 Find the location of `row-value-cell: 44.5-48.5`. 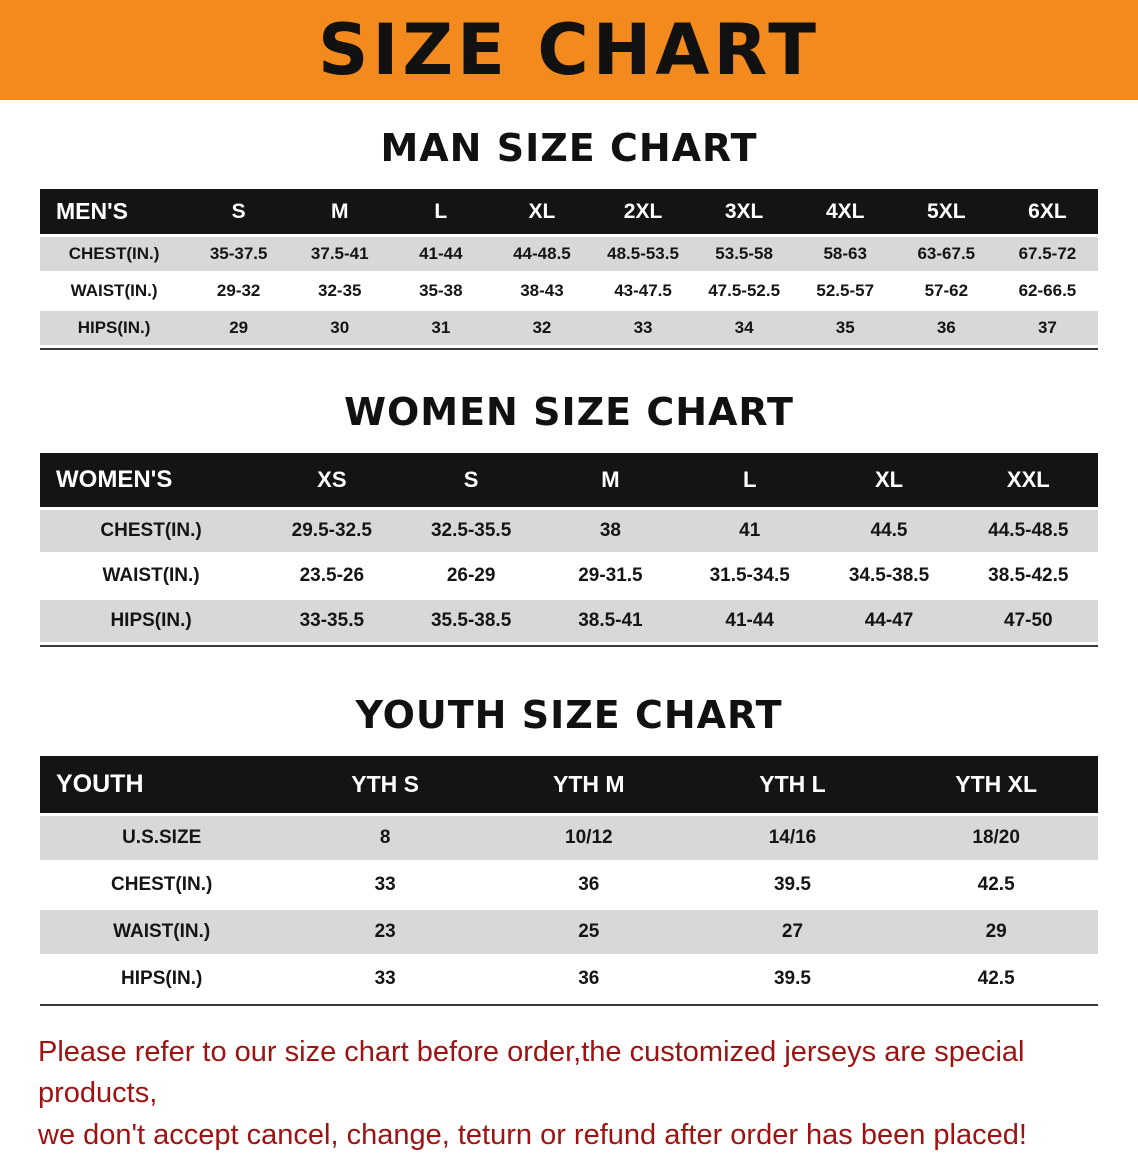

row-value-cell: 44.5-48.5 is located at coordinates (1028, 531).